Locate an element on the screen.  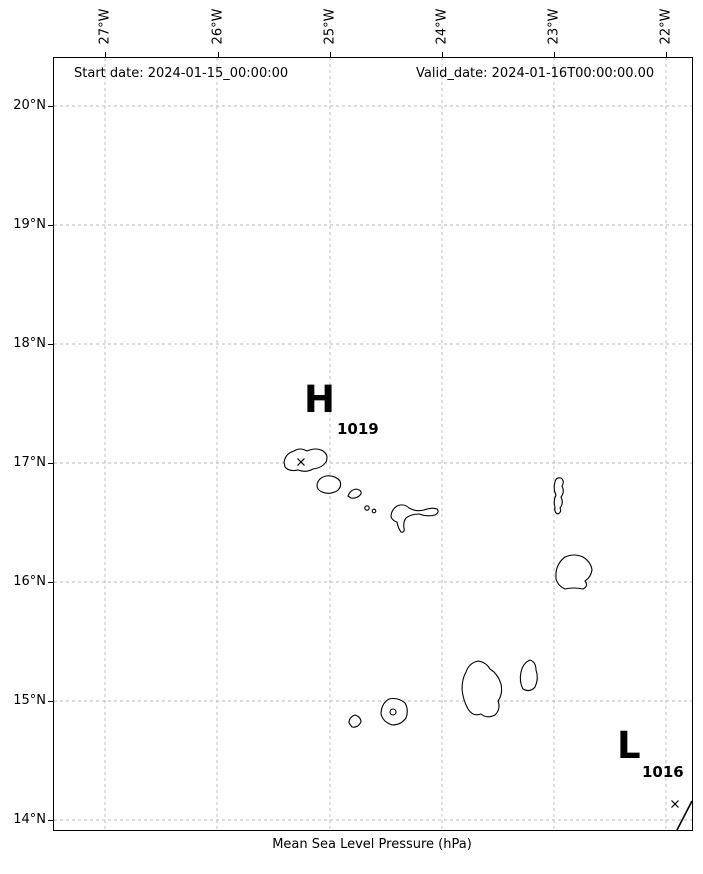
start-date-label: Start date: 2024-01-15_00:00:00 is located at coordinates (181, 73).